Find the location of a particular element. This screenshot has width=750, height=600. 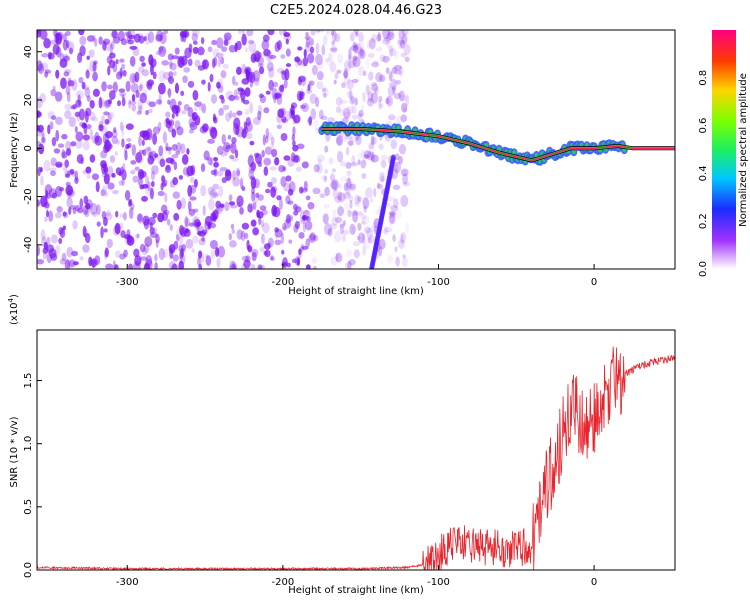

colorbar-tick-label: 0.4 is located at coordinates (703, 173).